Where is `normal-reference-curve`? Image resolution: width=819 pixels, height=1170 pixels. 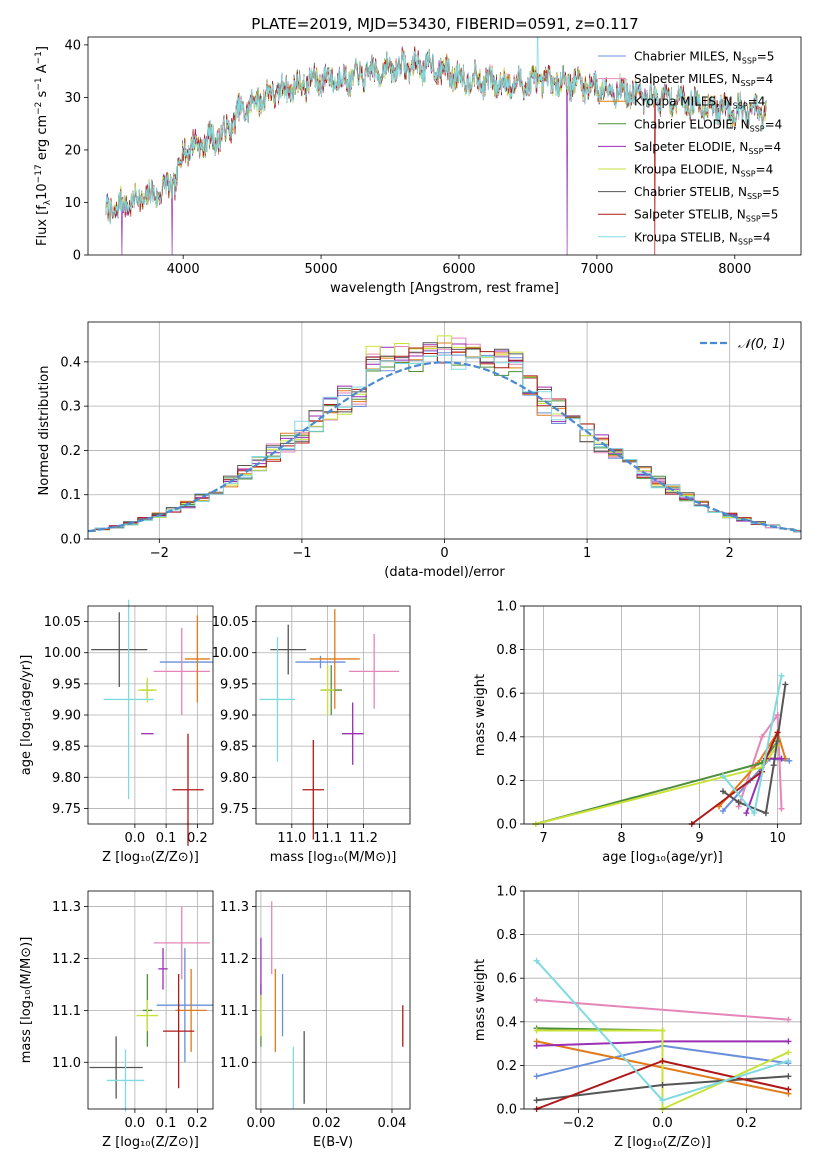
normal-reference-curve is located at coordinates (444, 447).